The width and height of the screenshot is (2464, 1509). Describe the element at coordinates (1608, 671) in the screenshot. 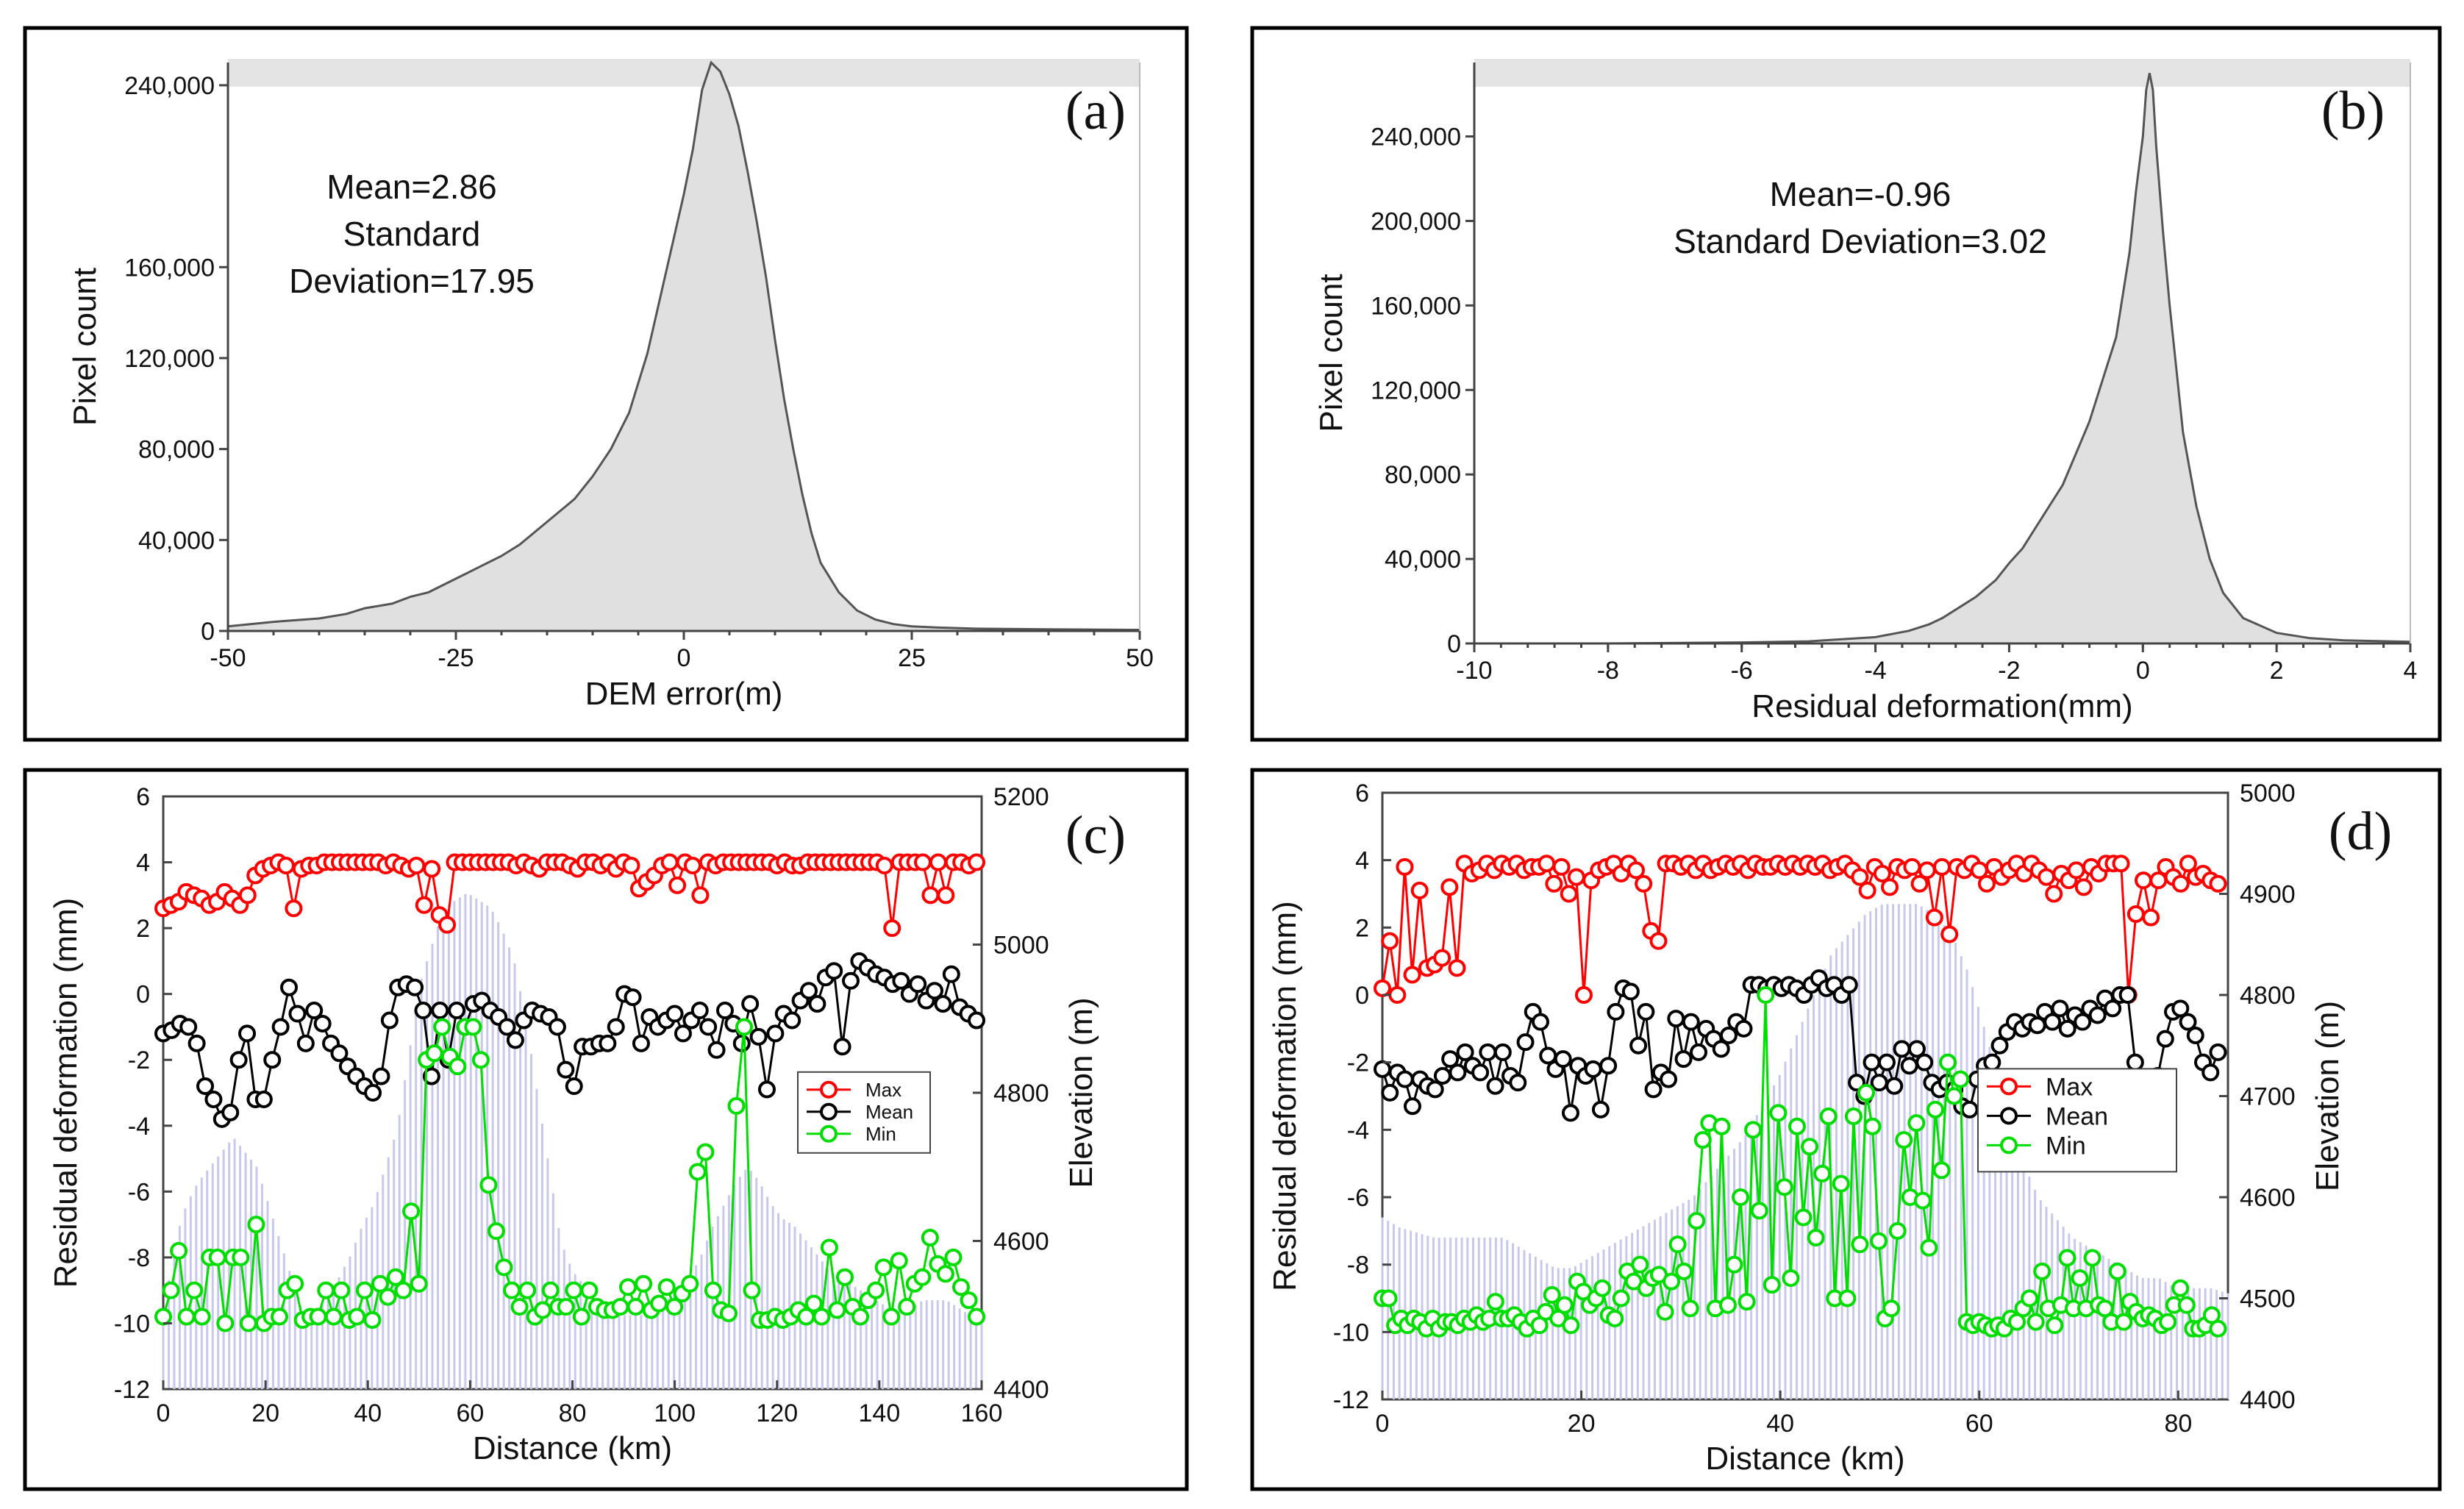

I see `x-tick-label: -8` at that location.